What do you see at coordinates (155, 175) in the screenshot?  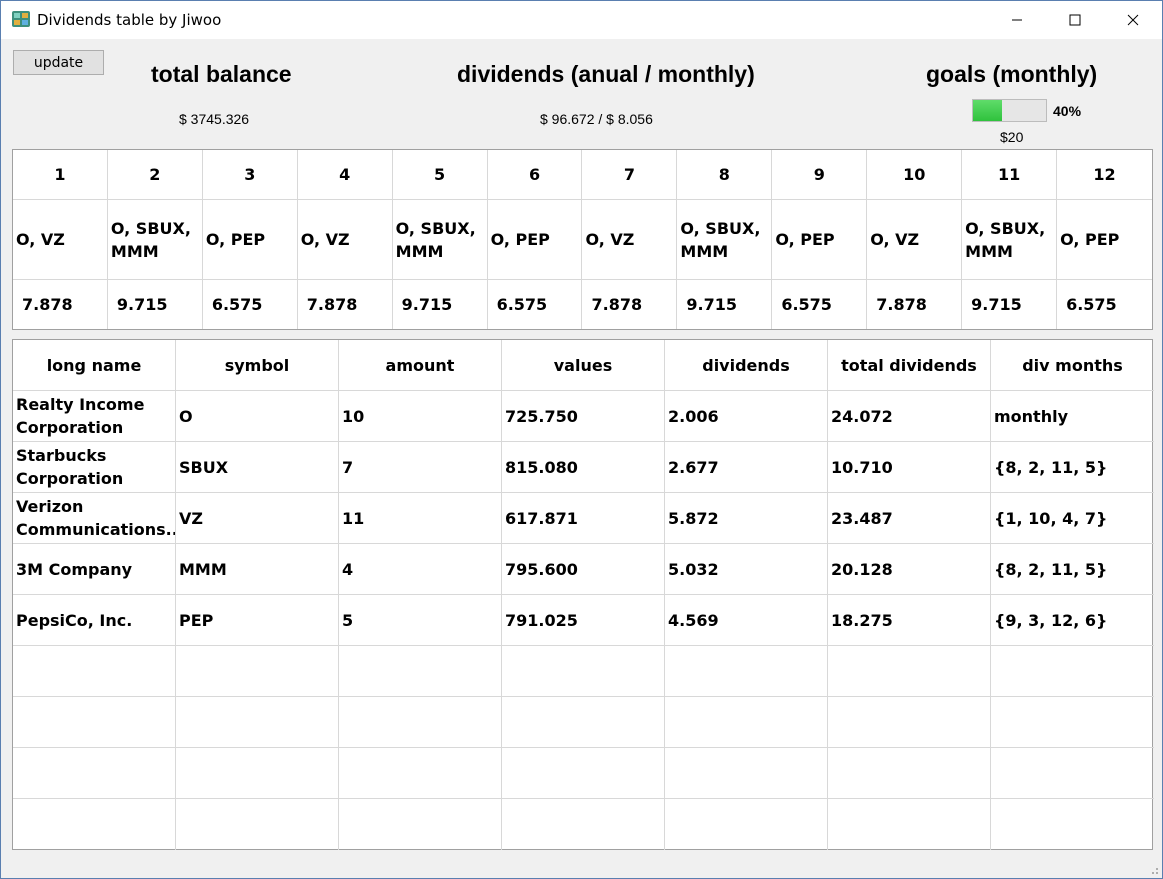 I see `month-number: 2` at bounding box center [155, 175].